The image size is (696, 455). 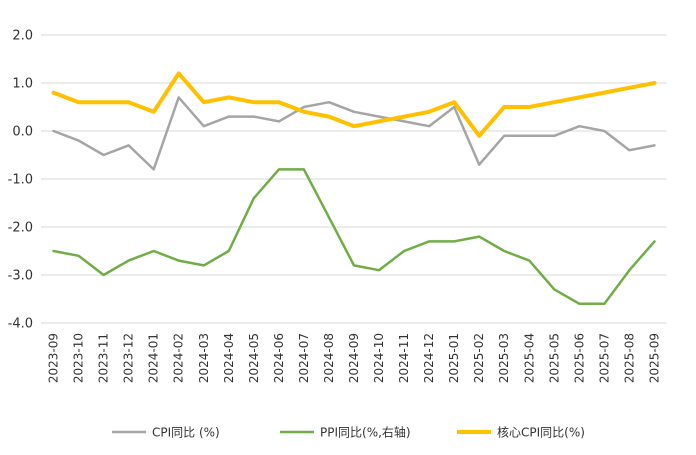 What do you see at coordinates (365, 432) in the screenshot?
I see `legend-label: PPI同比(%,右轴)` at bounding box center [365, 432].